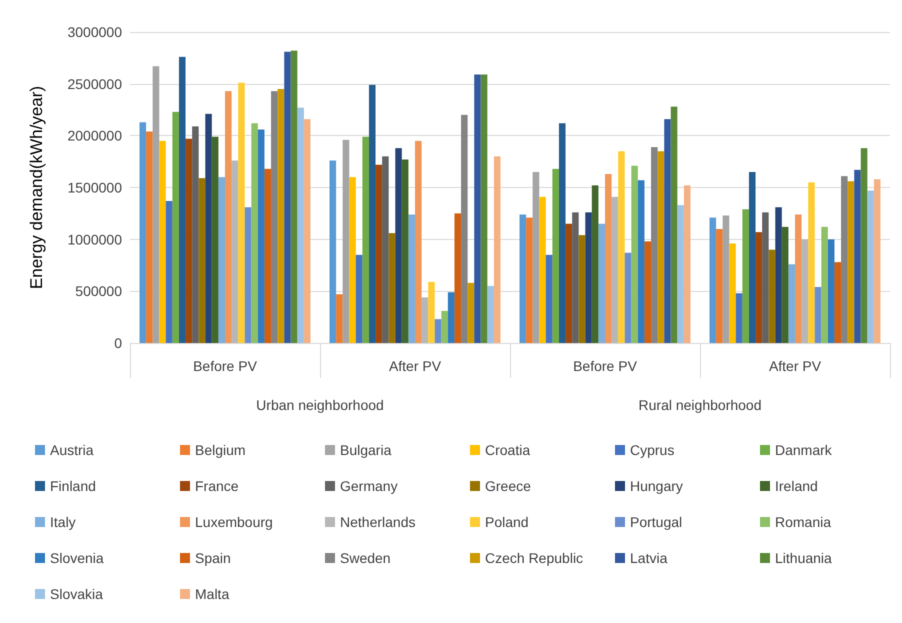 The width and height of the screenshot is (902, 623). Describe the element at coordinates (213, 558) in the screenshot. I see `legend-label: Spain` at that location.